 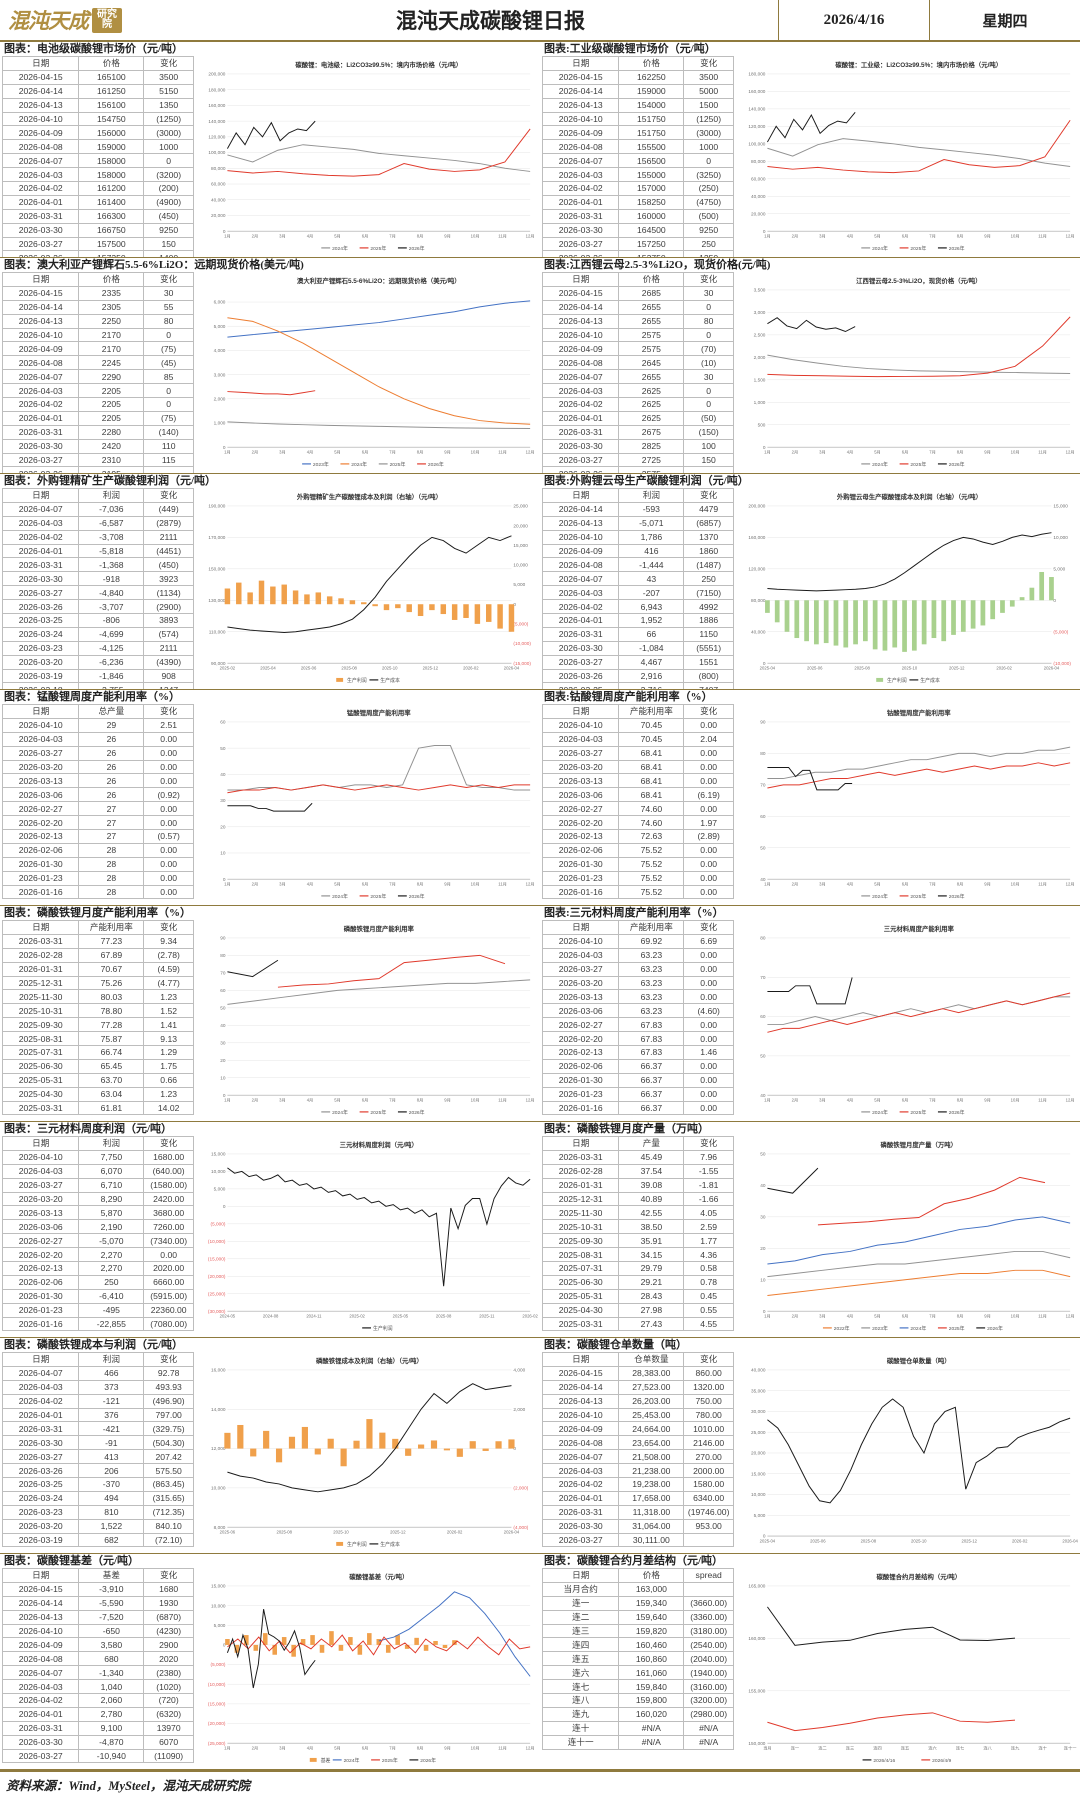 What do you see at coordinates (708, 202) in the screenshot?
I see `table-cell: (4750)` at bounding box center [708, 202].